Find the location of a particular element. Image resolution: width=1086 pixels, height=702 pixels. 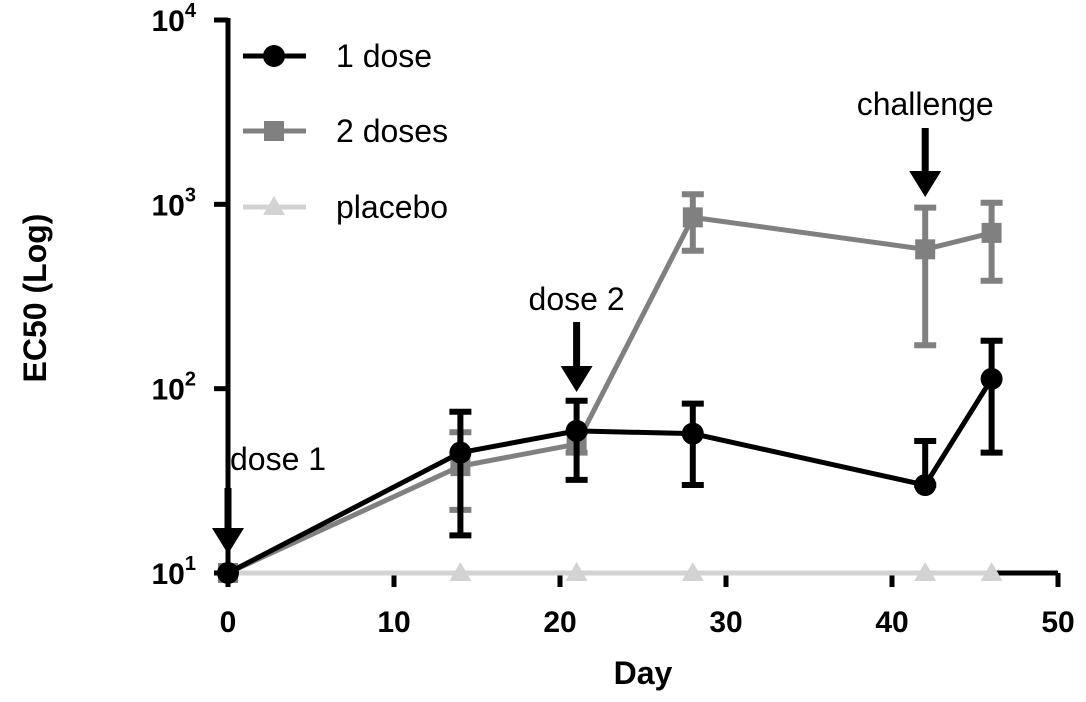

annotation-label: challenge is located at coordinates (925, 104).